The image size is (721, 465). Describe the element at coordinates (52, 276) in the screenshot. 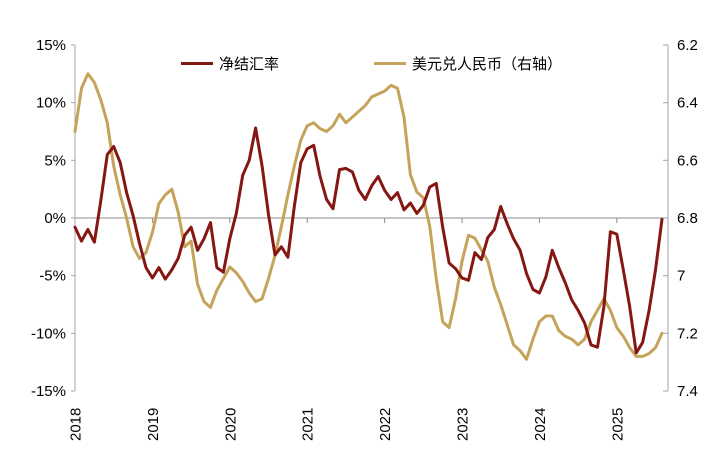

I see `left-axis-tick-label: -5%` at that location.